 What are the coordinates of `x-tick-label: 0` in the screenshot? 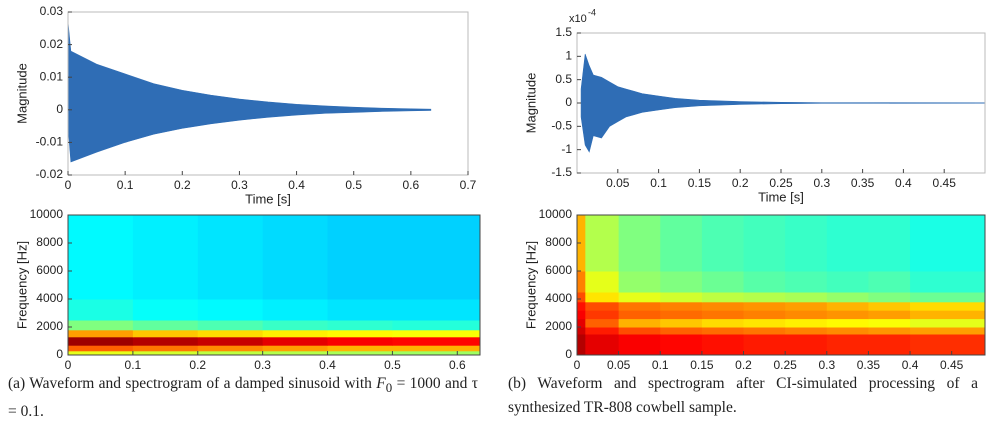 It's located at (577, 364).